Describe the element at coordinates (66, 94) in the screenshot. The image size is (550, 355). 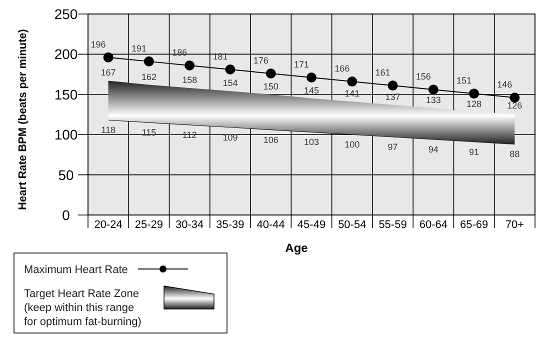
I see `y-tick-label: 150` at that location.